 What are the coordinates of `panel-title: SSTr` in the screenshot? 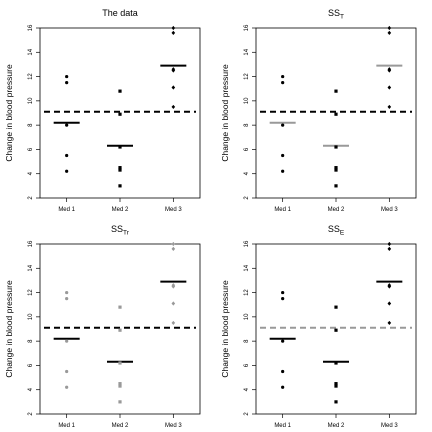 It's located at (120, 230).